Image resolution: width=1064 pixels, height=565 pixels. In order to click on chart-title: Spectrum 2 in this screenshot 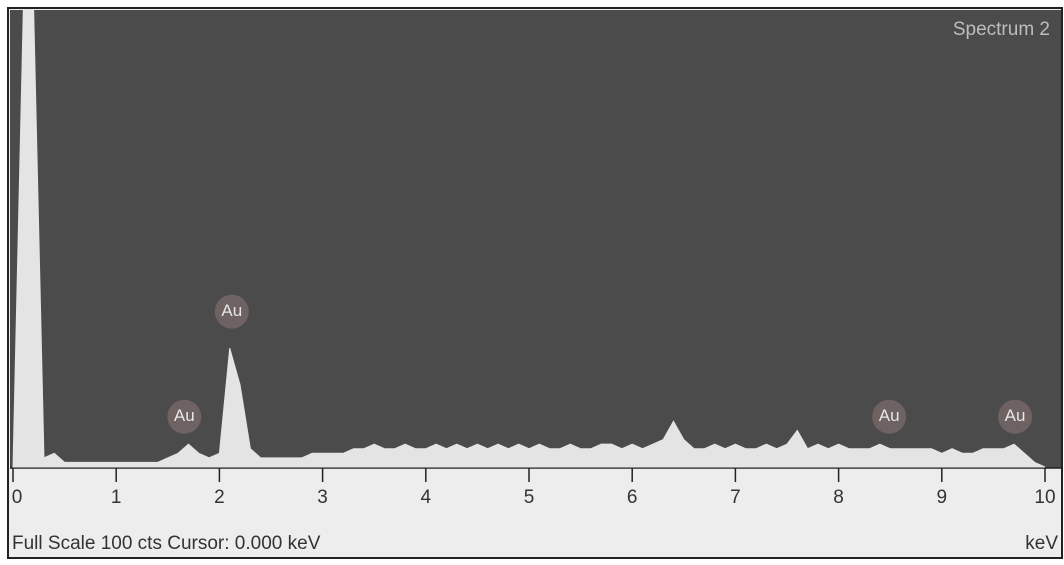, I will do `click(1001, 29)`.